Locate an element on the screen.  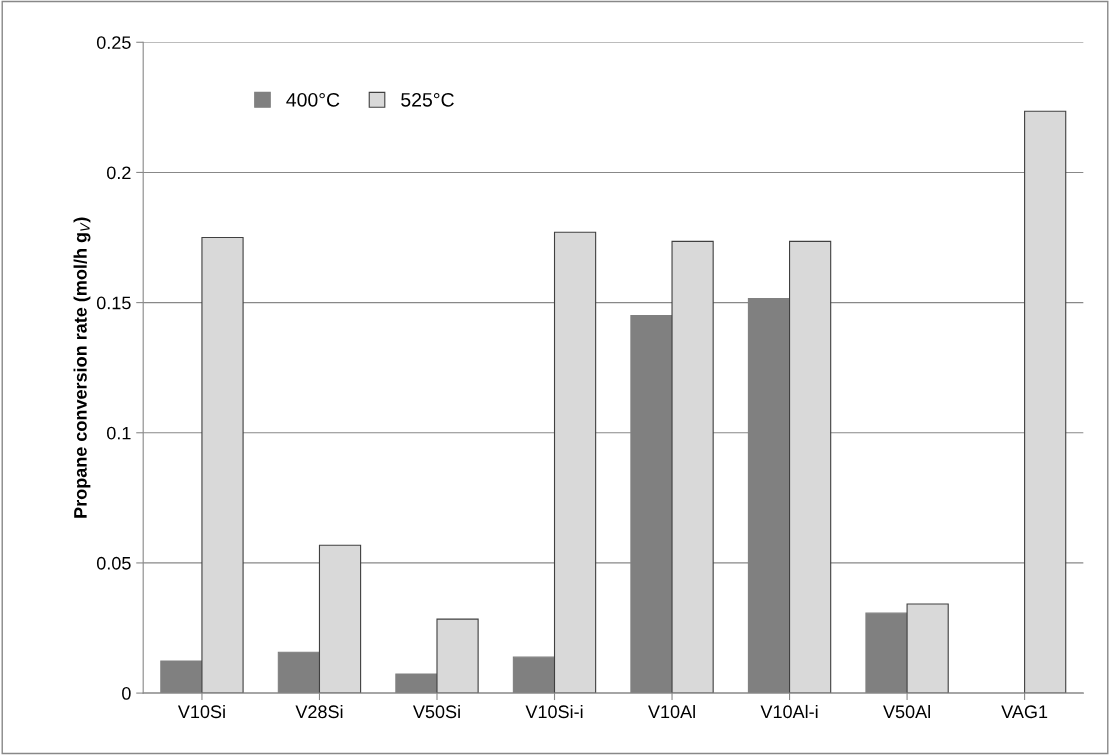
y-tick-label: 0.15 is located at coordinates (113, 303).